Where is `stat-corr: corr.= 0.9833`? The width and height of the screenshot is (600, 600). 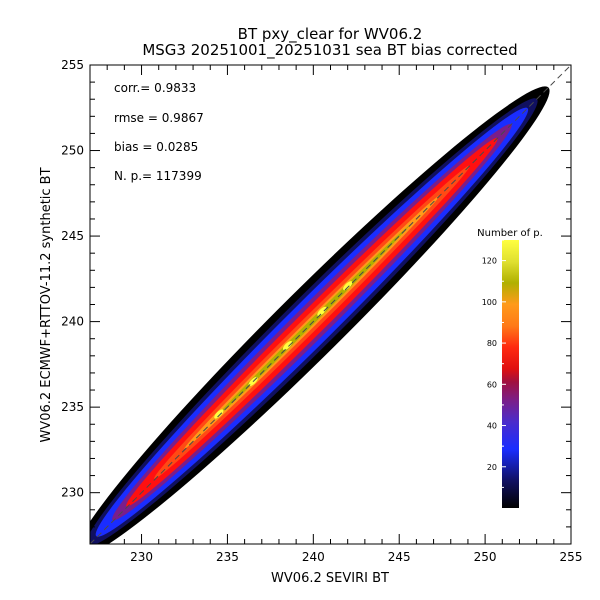 stat-corr: corr.= 0.9833 is located at coordinates (155, 88).